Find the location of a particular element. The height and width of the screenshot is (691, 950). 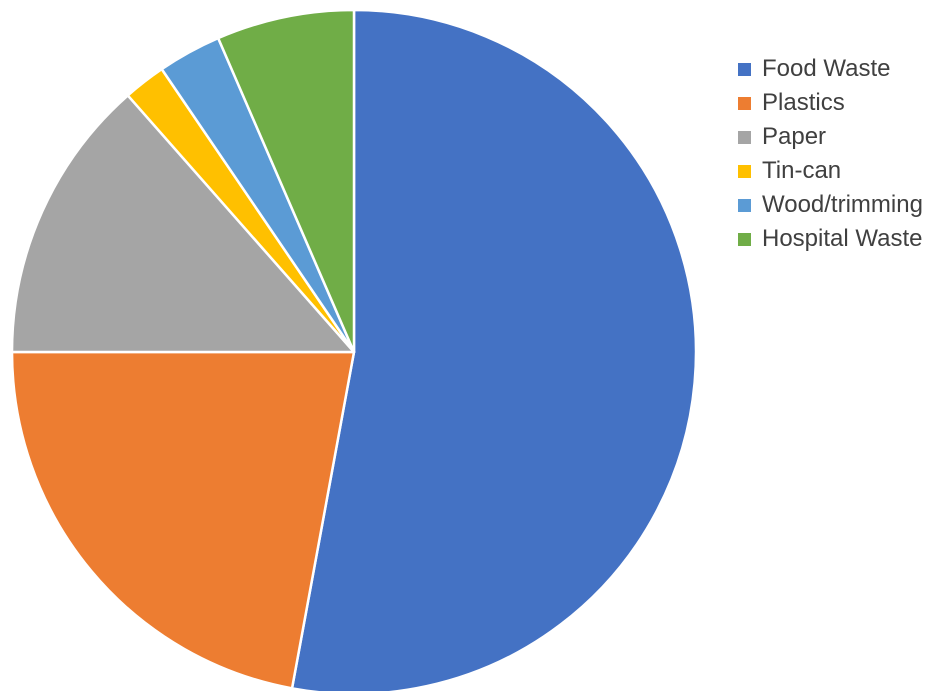

pie-slice-hospital-waste is located at coordinates (286, 181).